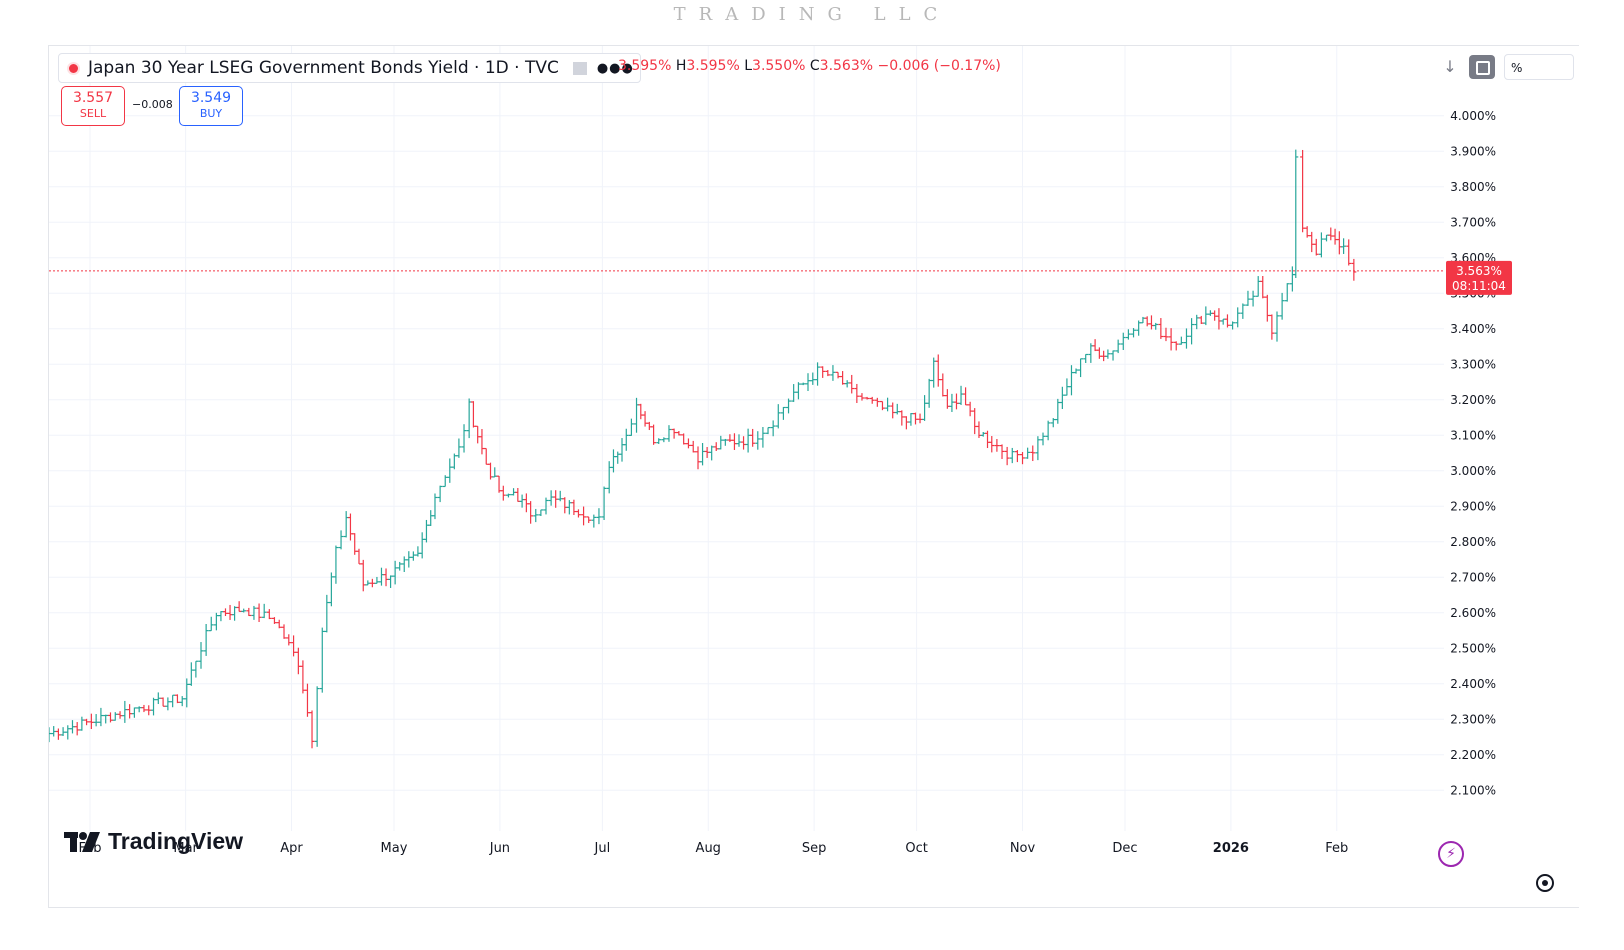 The width and height of the screenshot is (1624, 950). Describe the element at coordinates (579, 68) in the screenshot. I see `visibility-icon` at that location.